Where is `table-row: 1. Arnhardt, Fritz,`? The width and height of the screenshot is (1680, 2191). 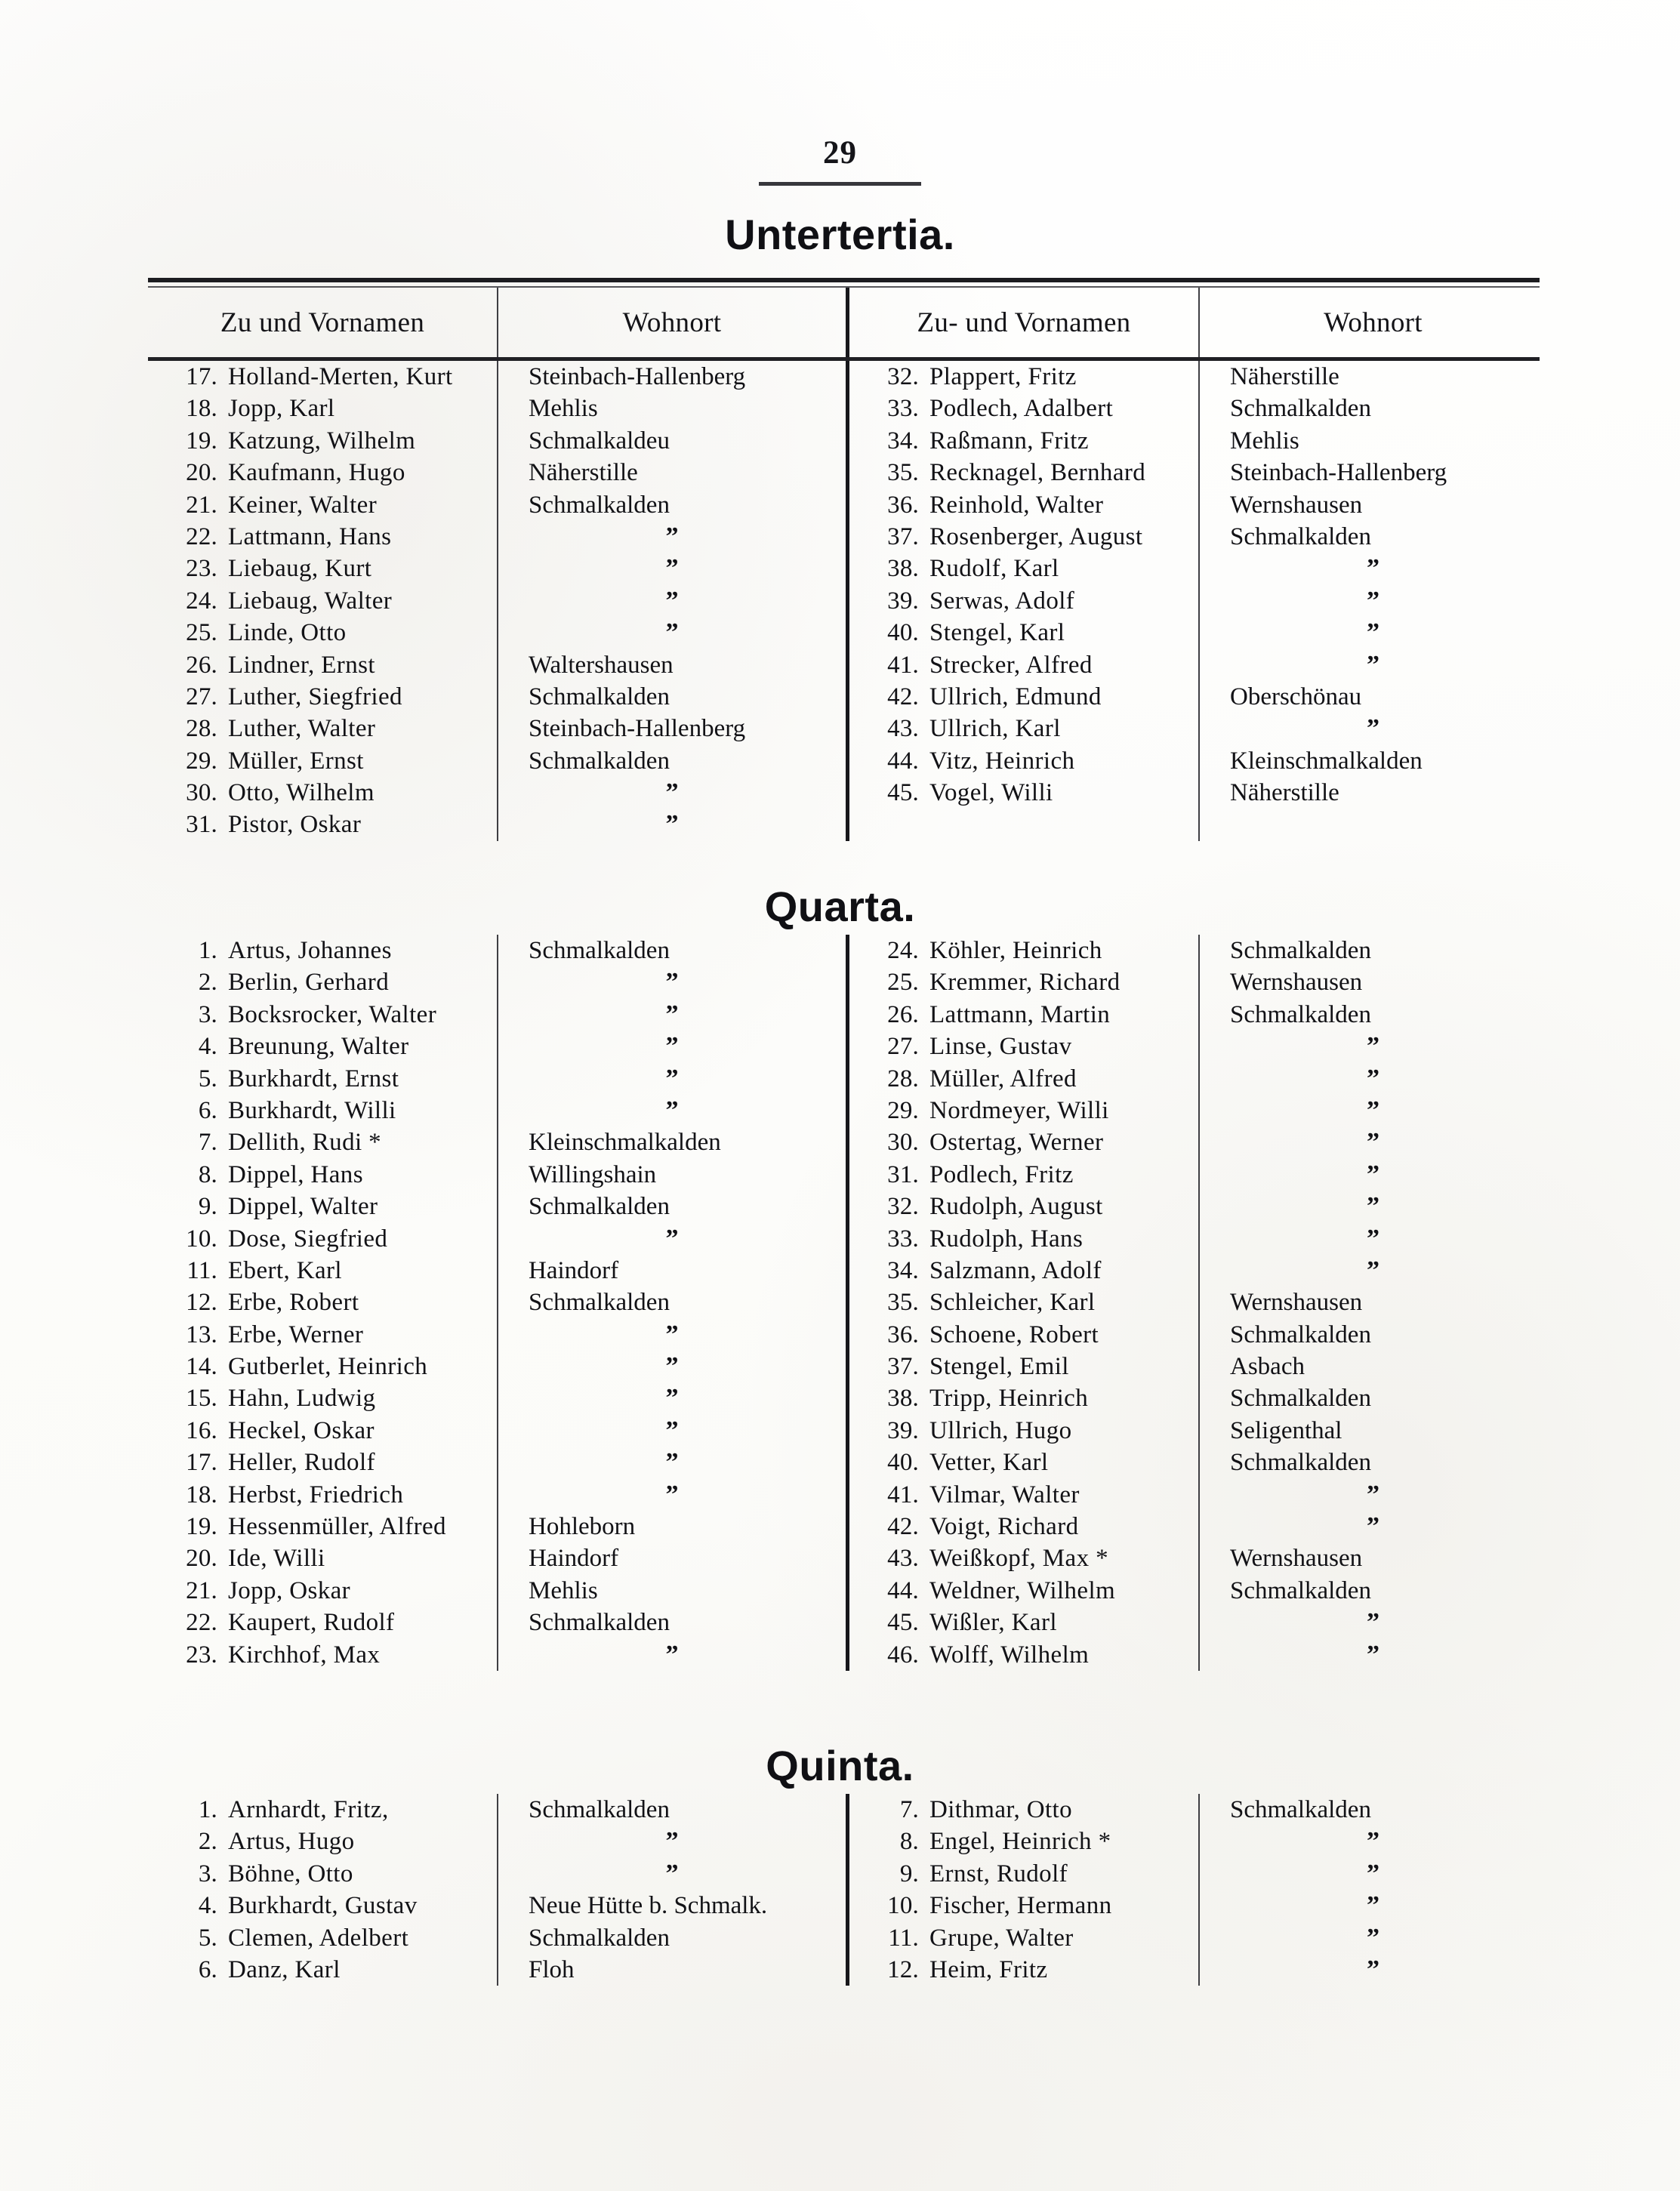 table-row: 1. Arnhardt, Fritz, is located at coordinates (322, 1810).